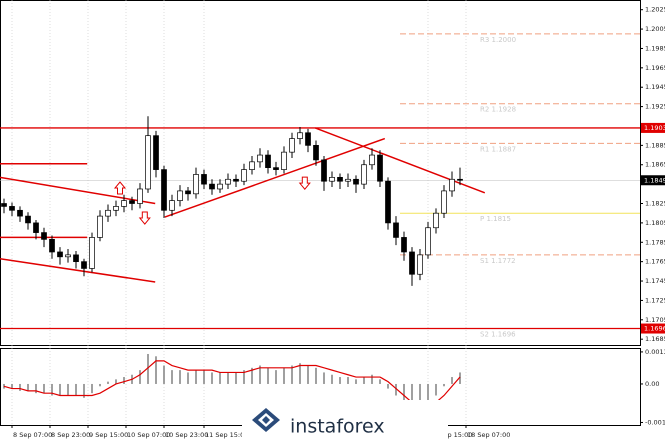 This screenshot has height=443, width=665. I want to click on current-price-box, so click(653, 180).